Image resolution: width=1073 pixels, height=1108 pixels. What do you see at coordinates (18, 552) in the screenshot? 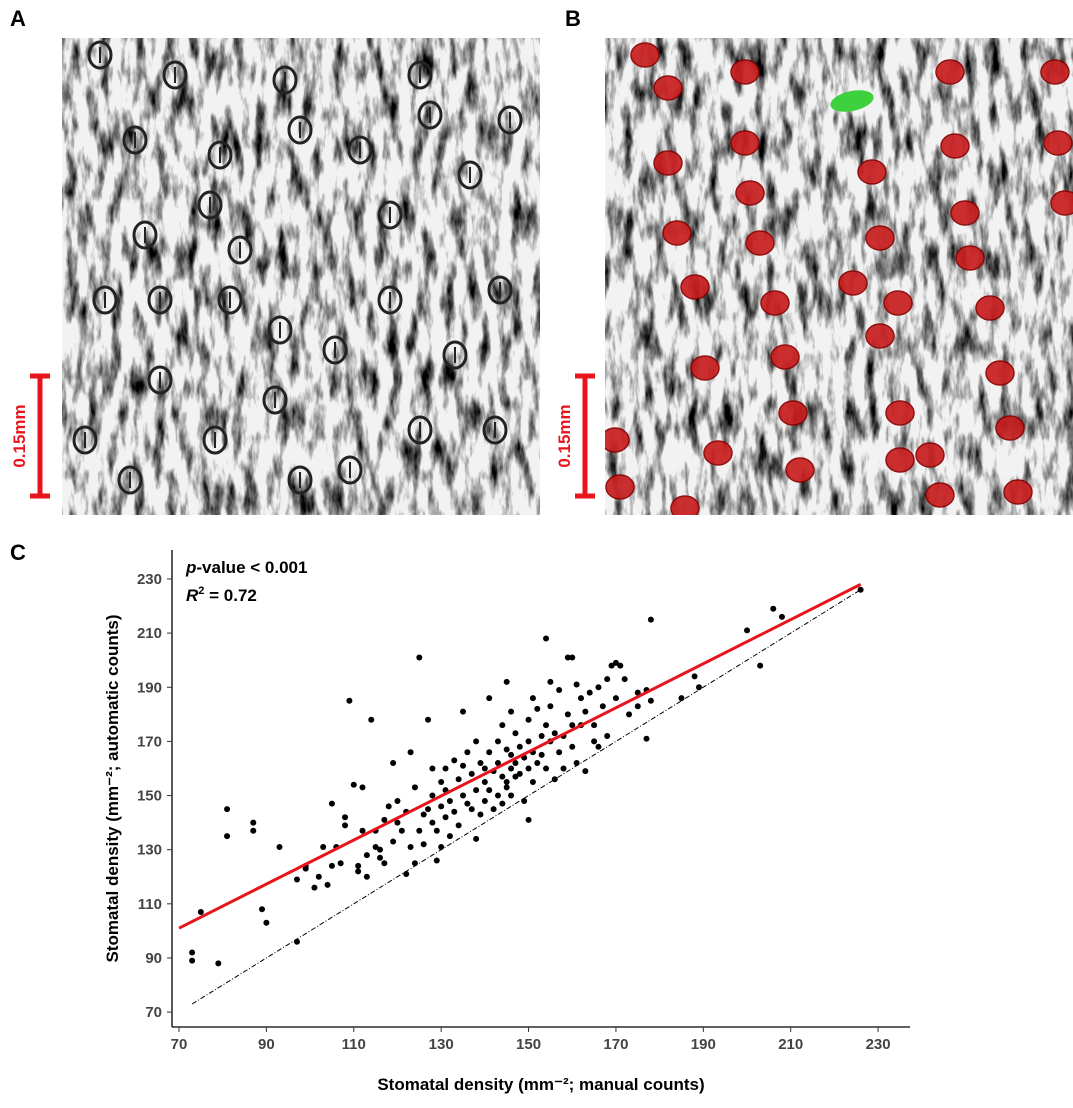
I see `panel-label: C` at bounding box center [18, 552].